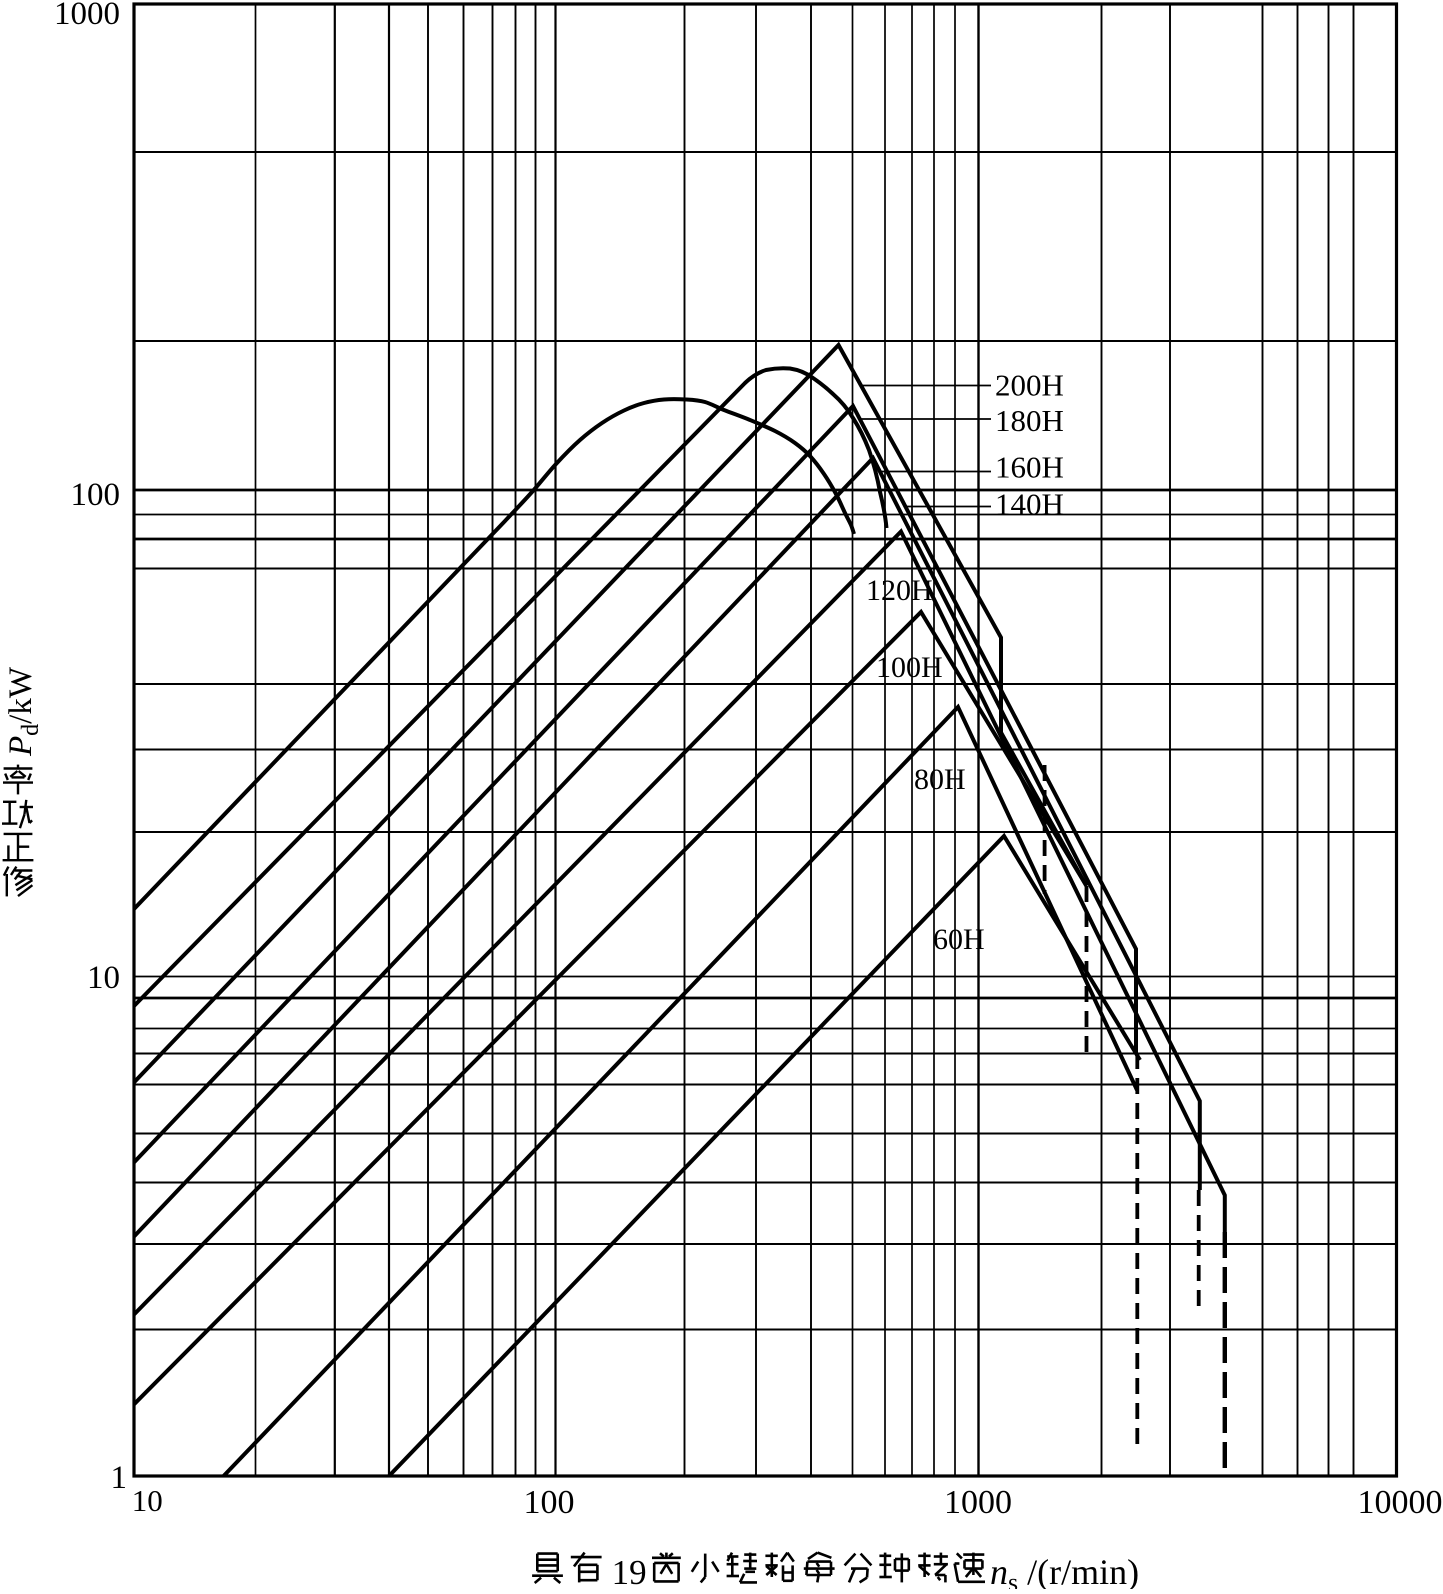  I want to click on svg-text: Pd/kW, so click(23, 711).